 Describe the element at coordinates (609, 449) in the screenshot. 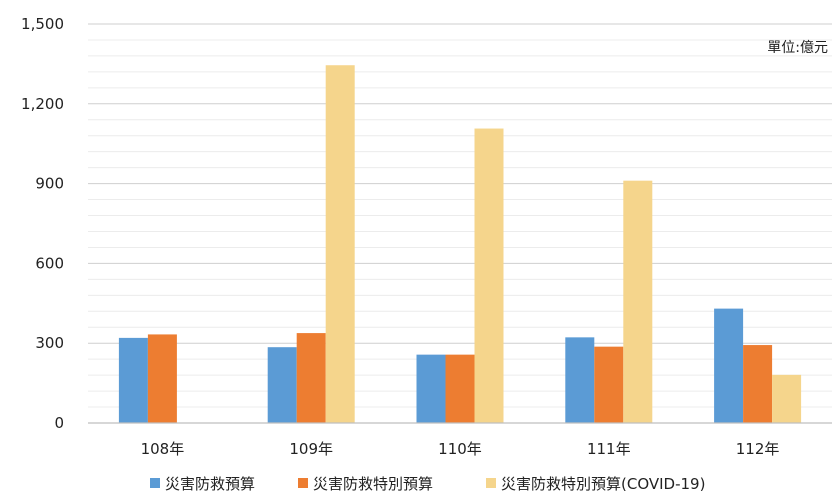

I see `x-tick-label: 111年` at that location.